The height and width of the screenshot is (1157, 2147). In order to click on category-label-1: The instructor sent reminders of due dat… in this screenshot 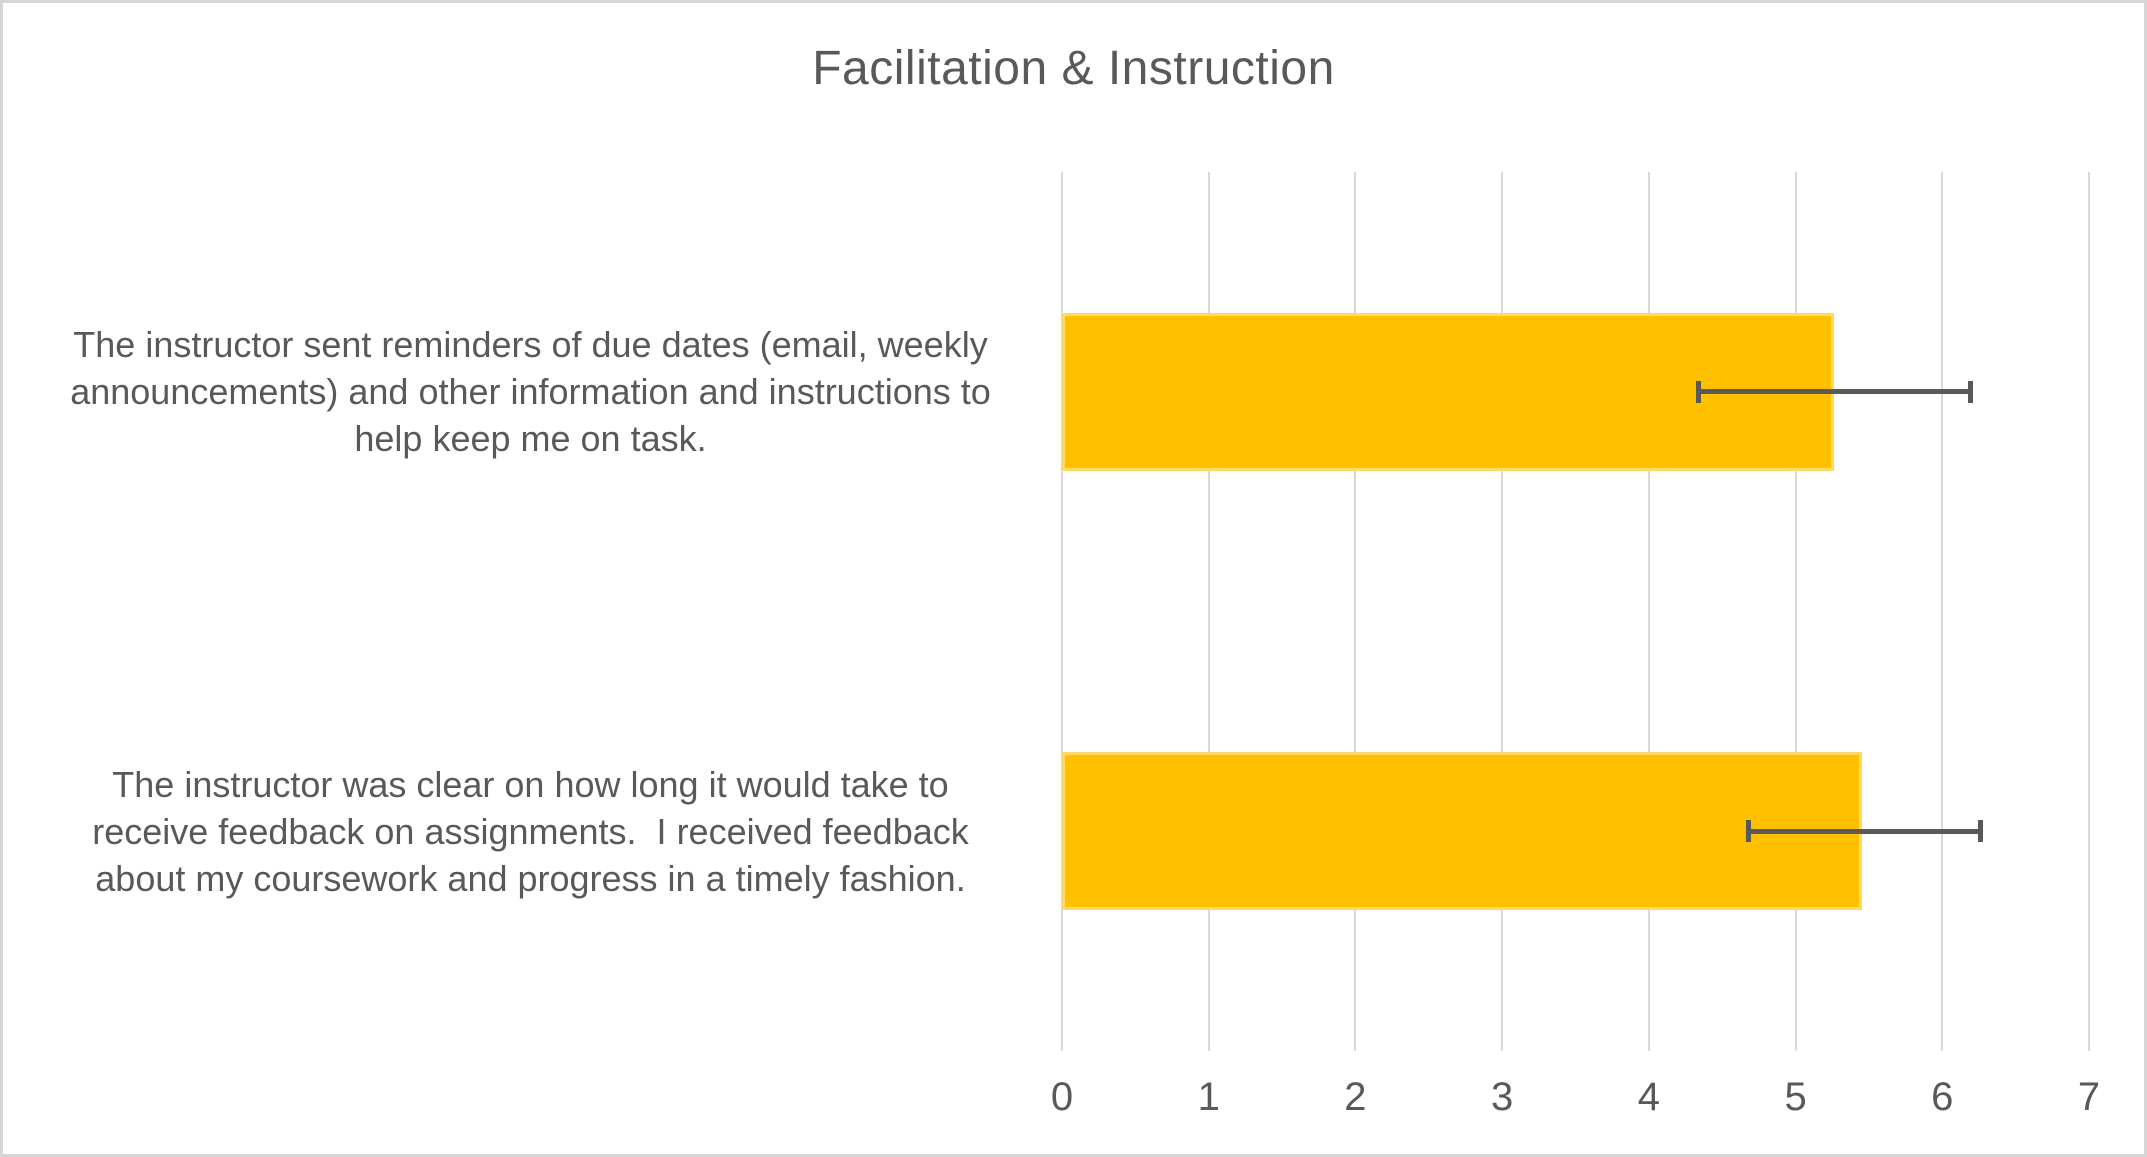, I will do `click(530, 391)`.